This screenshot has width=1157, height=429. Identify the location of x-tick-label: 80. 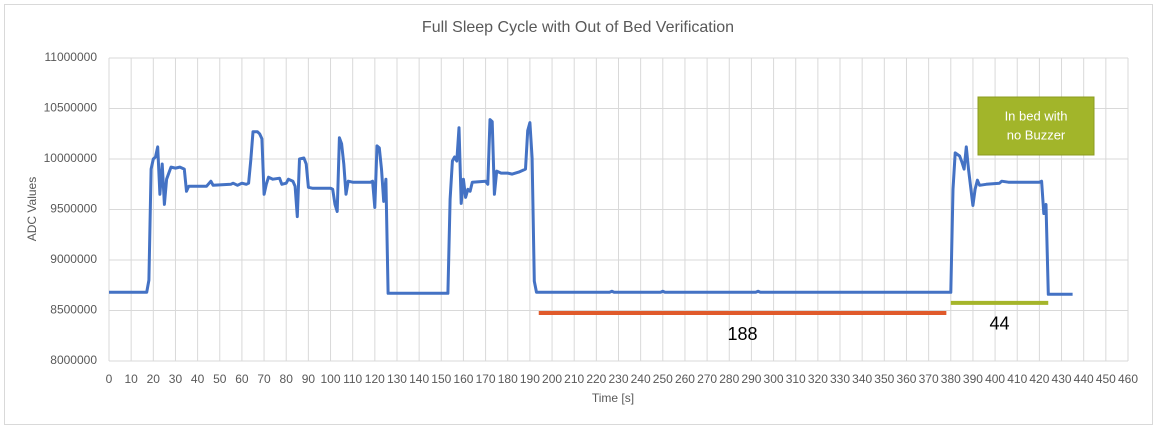
(287, 379).